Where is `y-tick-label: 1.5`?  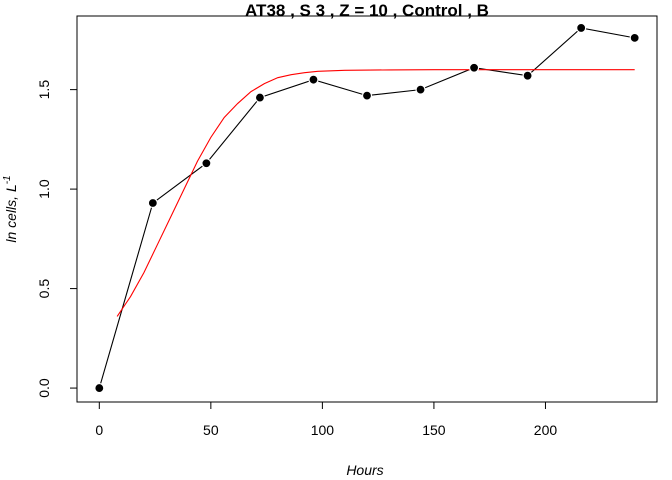
y-tick-label: 1.5 is located at coordinates (44, 90).